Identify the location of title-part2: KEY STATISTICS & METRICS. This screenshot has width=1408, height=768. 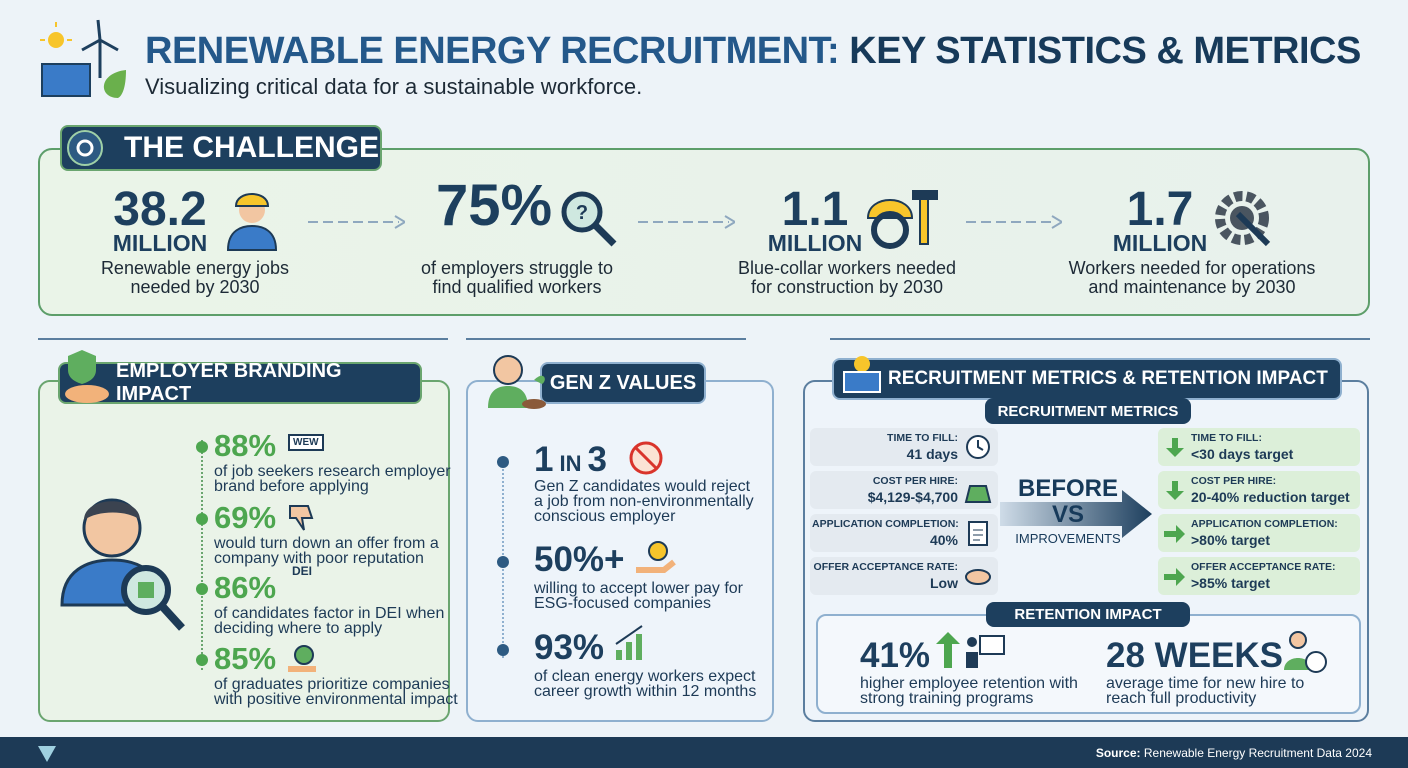
(1105, 51).